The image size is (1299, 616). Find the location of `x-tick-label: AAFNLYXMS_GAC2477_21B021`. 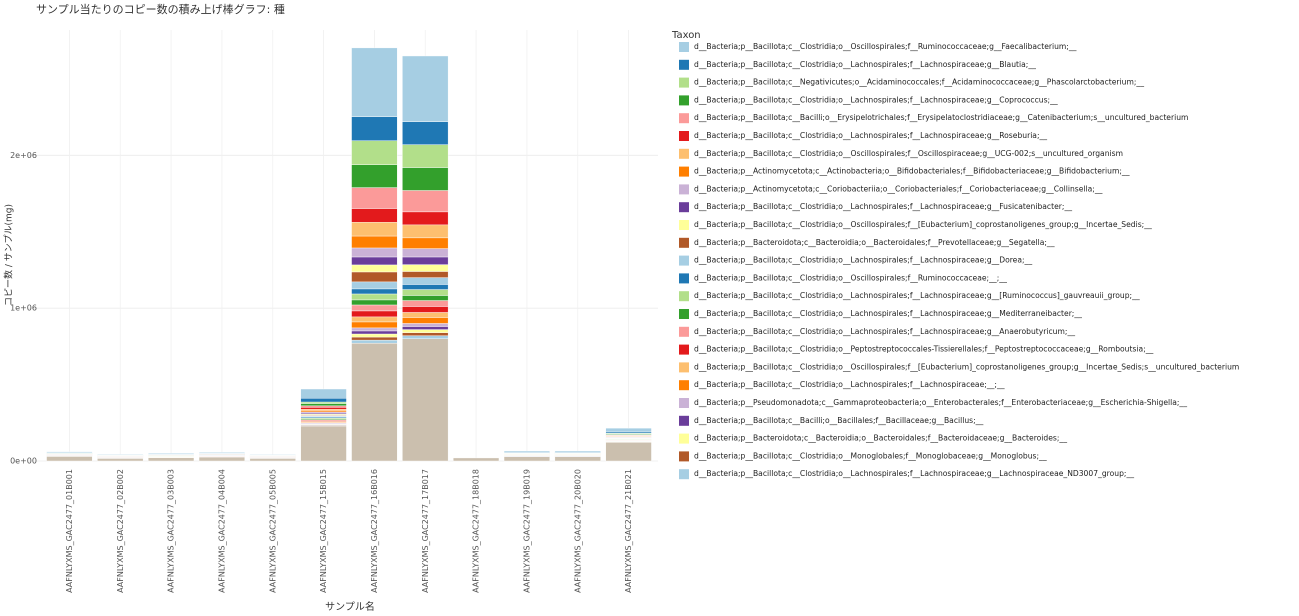

x-tick-label: AAFNLYXMS_GAC2477_21B021 is located at coordinates (628, 531).